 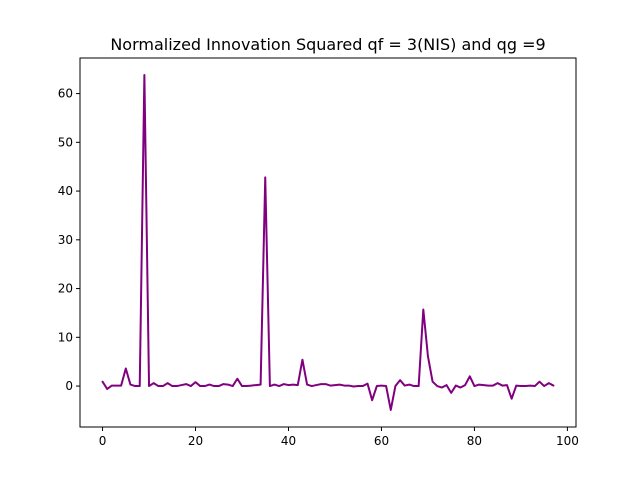 I want to click on y-tick-label-40: 40, so click(x=65, y=191).